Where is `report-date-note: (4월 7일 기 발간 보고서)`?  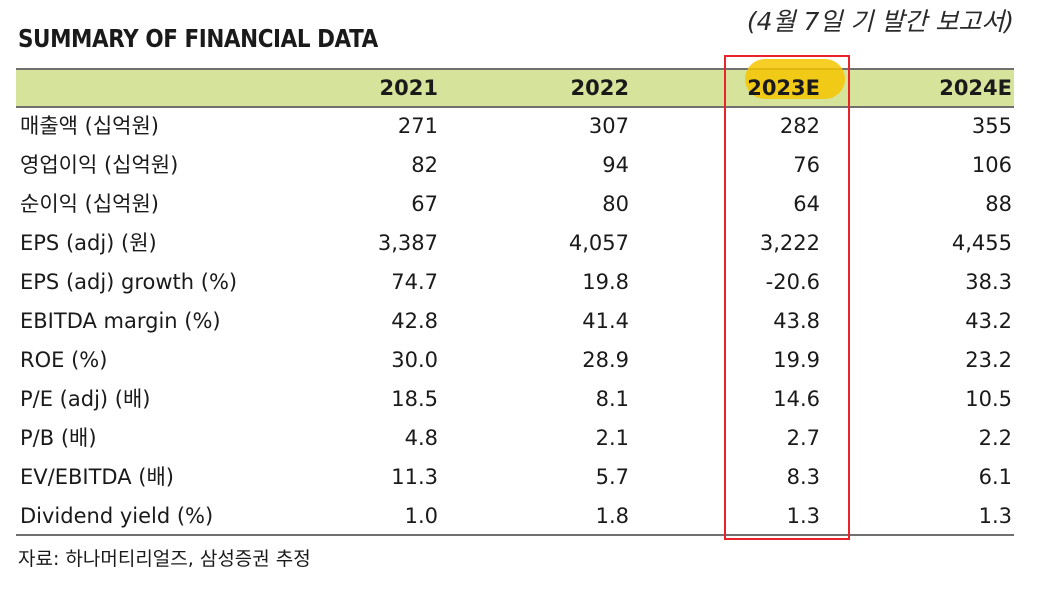
report-date-note: (4월 7일 기 발간 보고서) is located at coordinates (880, 21).